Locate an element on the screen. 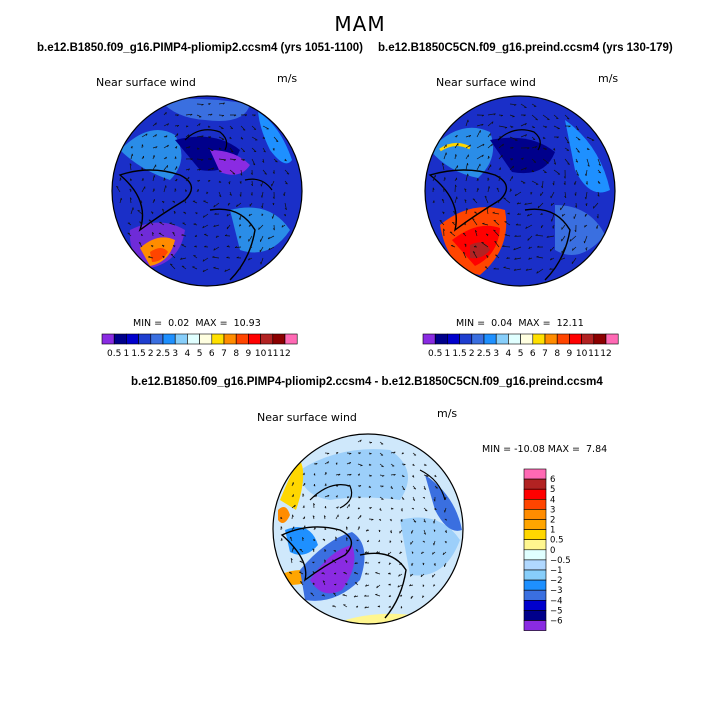  diff-colorbar-tick-label: −3 is located at coordinates (556, 591).